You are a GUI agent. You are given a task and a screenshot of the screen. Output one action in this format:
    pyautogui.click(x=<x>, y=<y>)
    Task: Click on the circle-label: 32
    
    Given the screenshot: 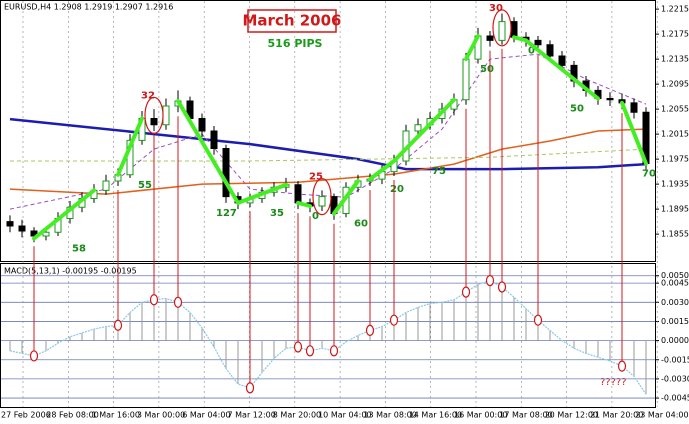 What is the action you would take?
    pyautogui.click(x=148, y=95)
    